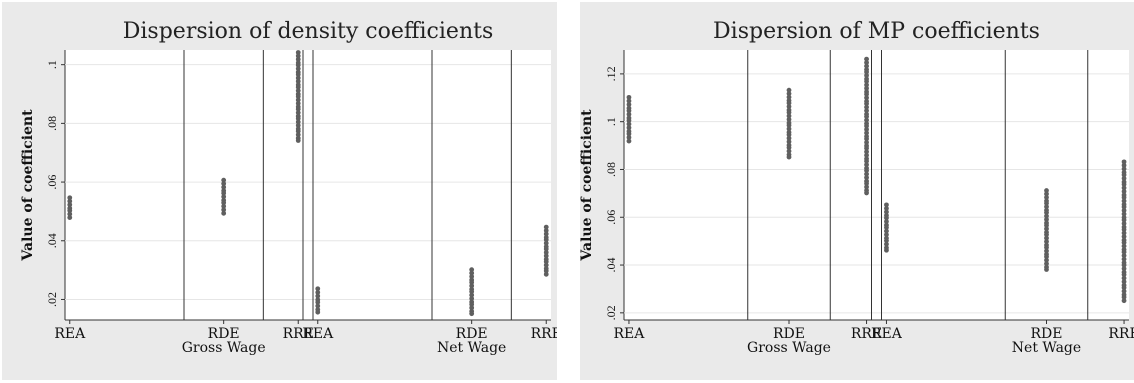 The height and width of the screenshot is (383, 1134). Describe the element at coordinates (28, 185) in the screenshot. I see `y-axis-label: Value of coefficient` at that location.